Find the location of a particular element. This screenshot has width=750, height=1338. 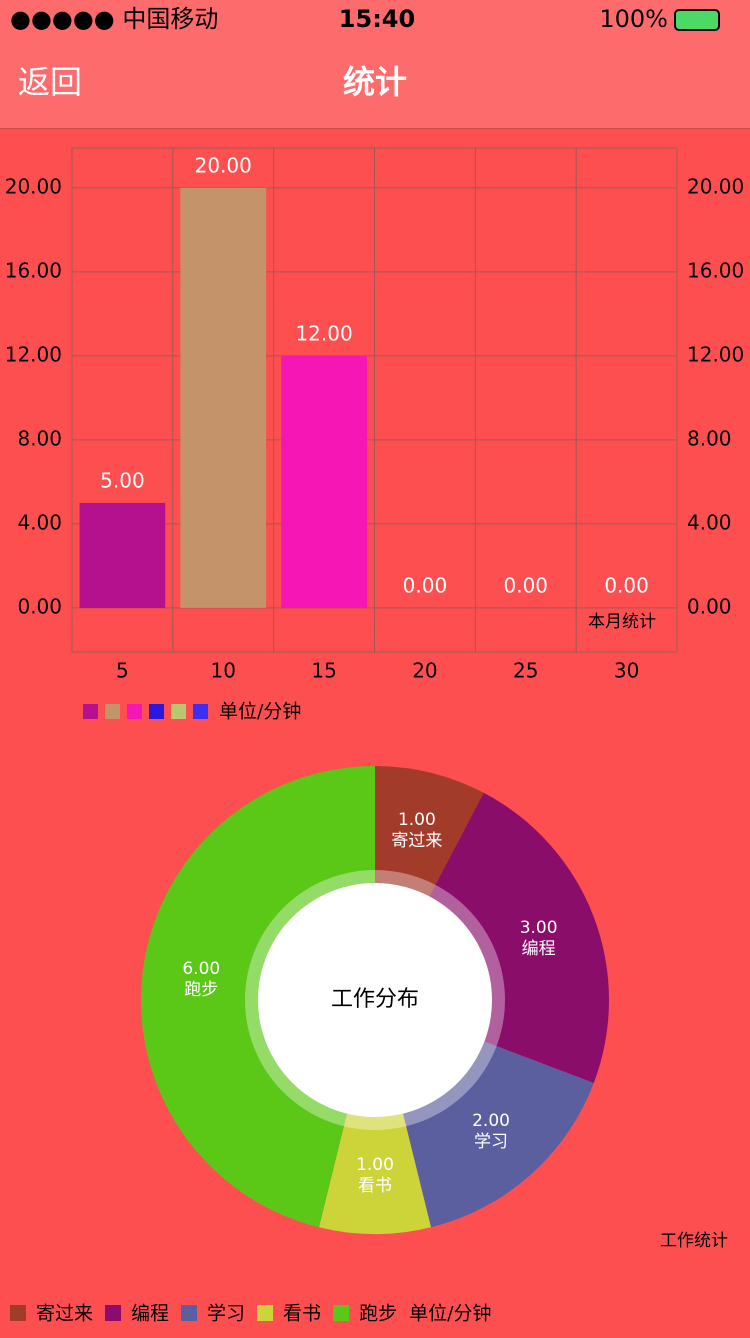

y2-tick-label: 8.00 is located at coordinates (709, 438).